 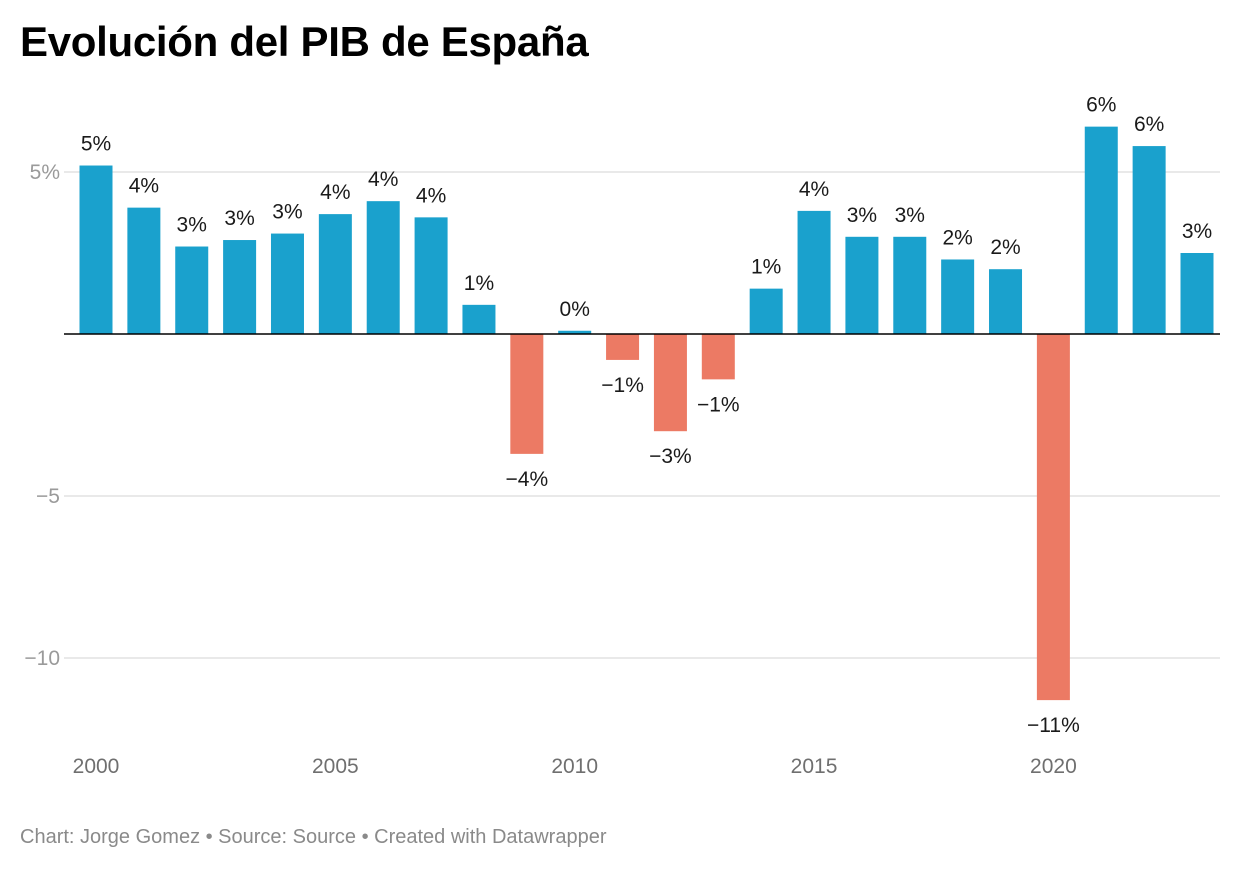 I want to click on y-tick-label: −10, so click(x=42, y=658).